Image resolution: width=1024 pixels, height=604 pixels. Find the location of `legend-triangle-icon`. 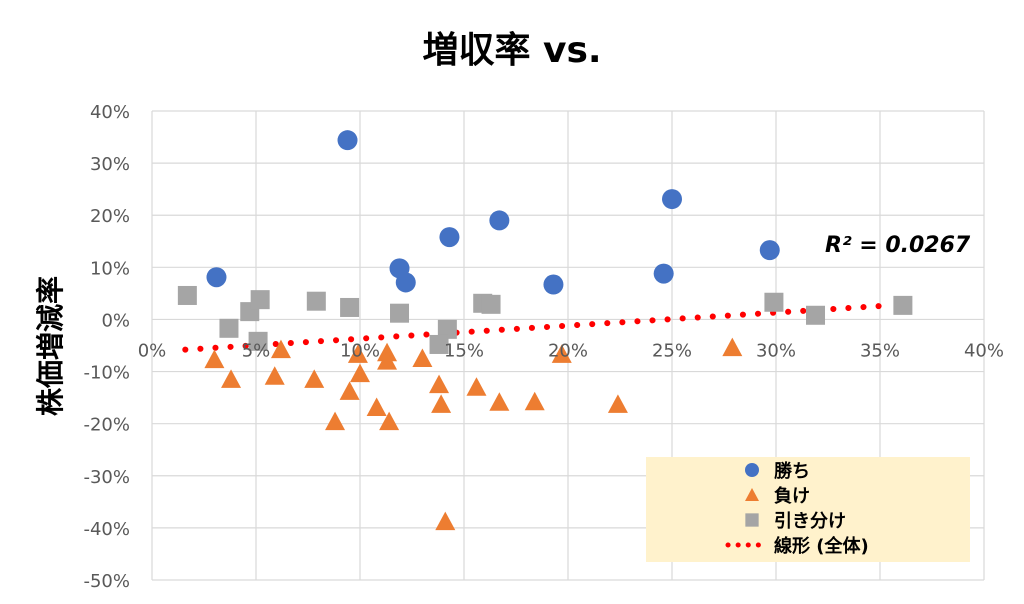

legend-triangle-icon is located at coordinates (752, 494).